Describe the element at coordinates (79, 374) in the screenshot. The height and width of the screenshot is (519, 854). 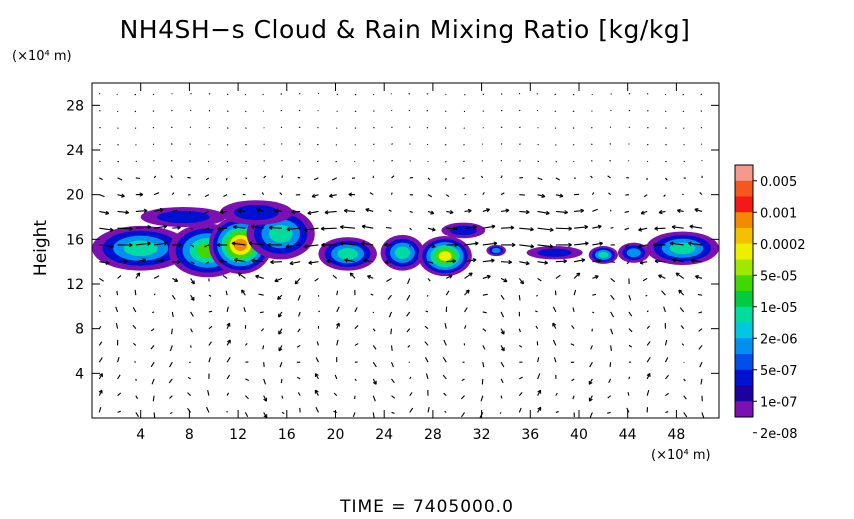
I see `y-tick-label: 4` at that location.